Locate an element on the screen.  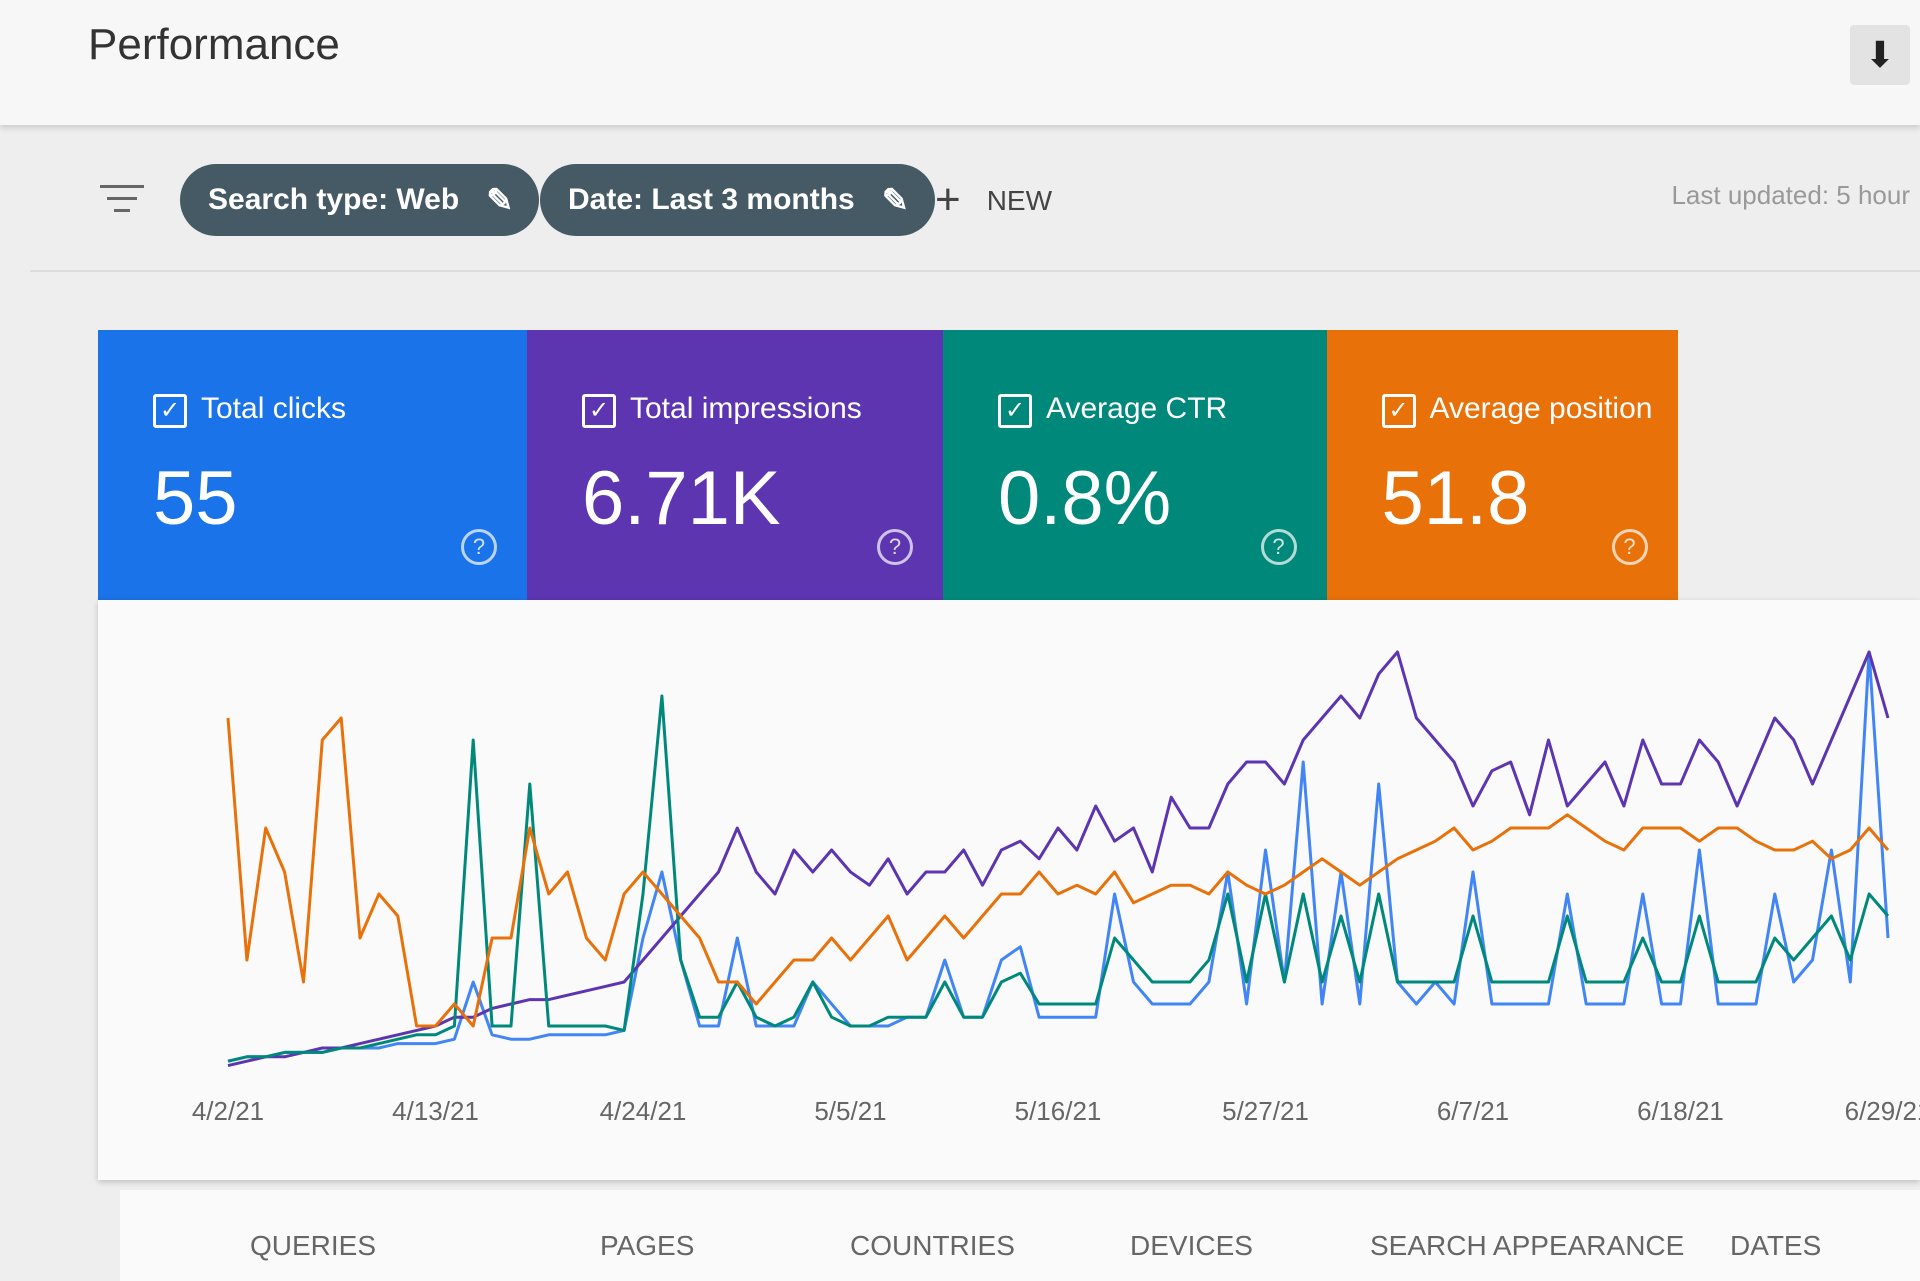
metric-card: Total impressions 6.71K? is located at coordinates (735, 465).